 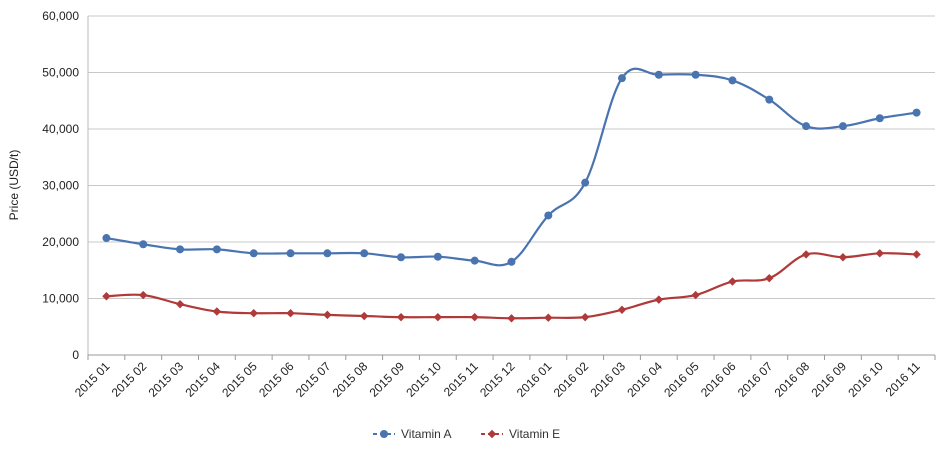 I want to click on y-tick-label: 20,000, so click(x=60, y=242).